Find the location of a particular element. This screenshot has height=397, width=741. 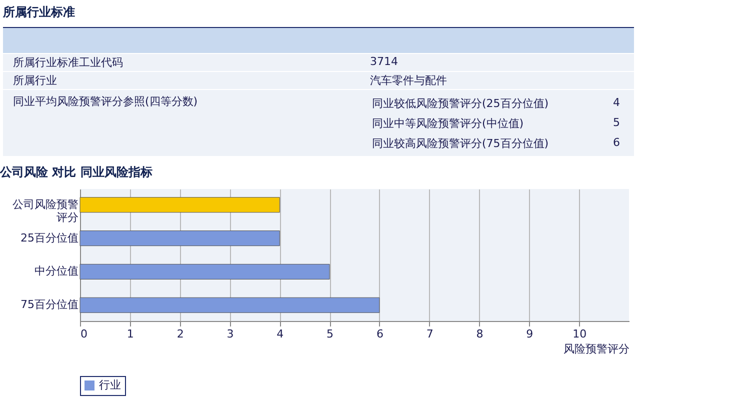

y-tick-label: 公司风险预警评分 is located at coordinates (45, 211).